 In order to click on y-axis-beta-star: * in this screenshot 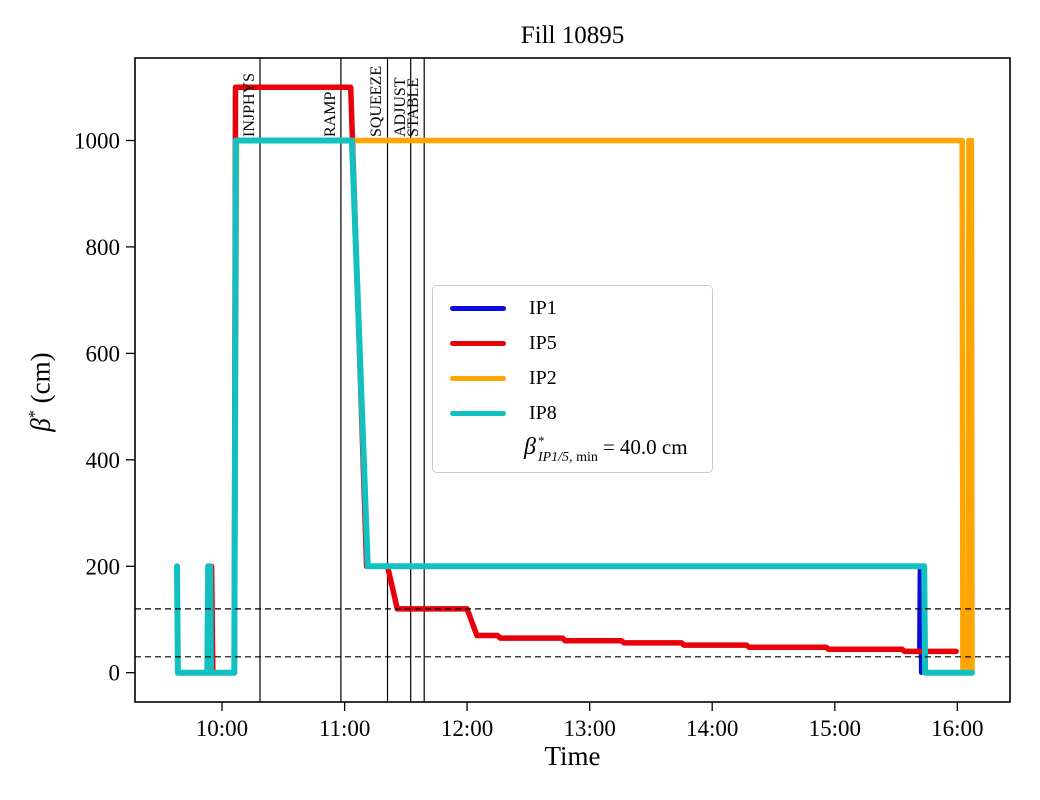, I will do `click(35, 414)`.